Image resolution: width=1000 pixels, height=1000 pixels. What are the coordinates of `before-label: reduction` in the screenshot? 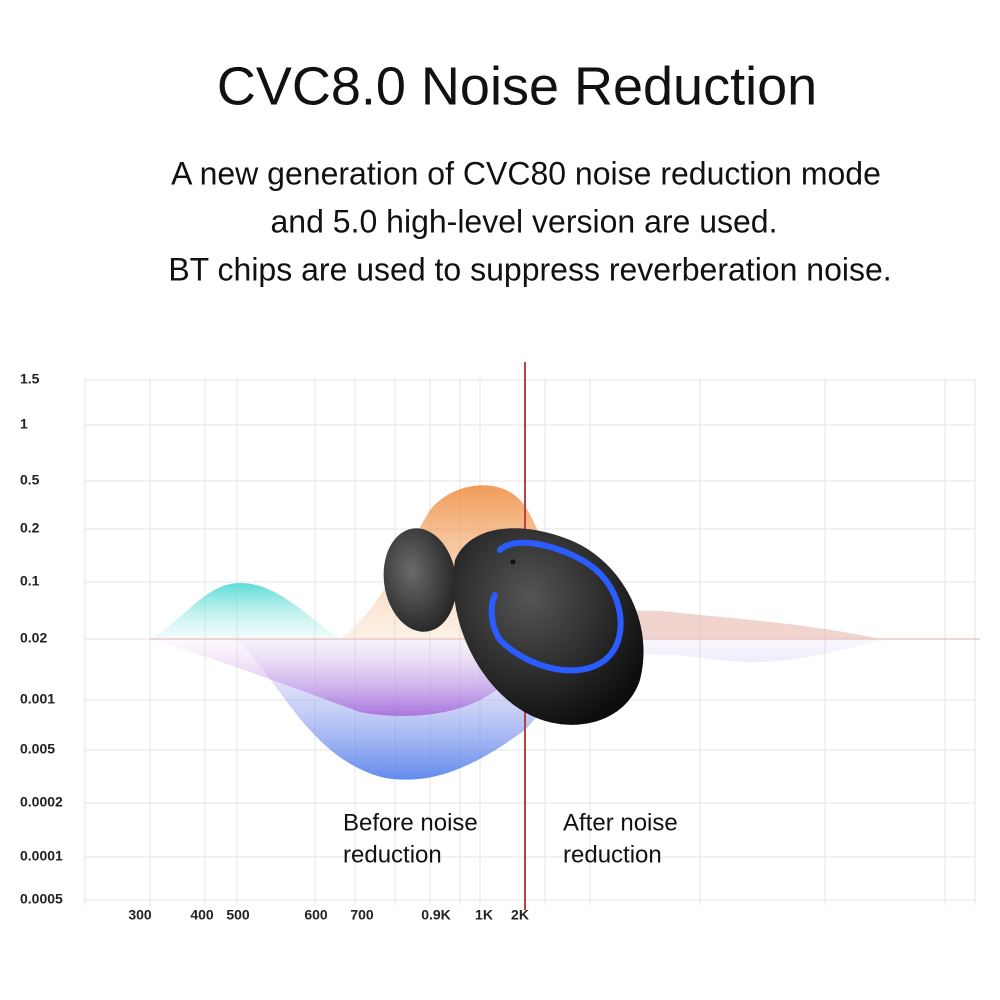 It's located at (392, 854).